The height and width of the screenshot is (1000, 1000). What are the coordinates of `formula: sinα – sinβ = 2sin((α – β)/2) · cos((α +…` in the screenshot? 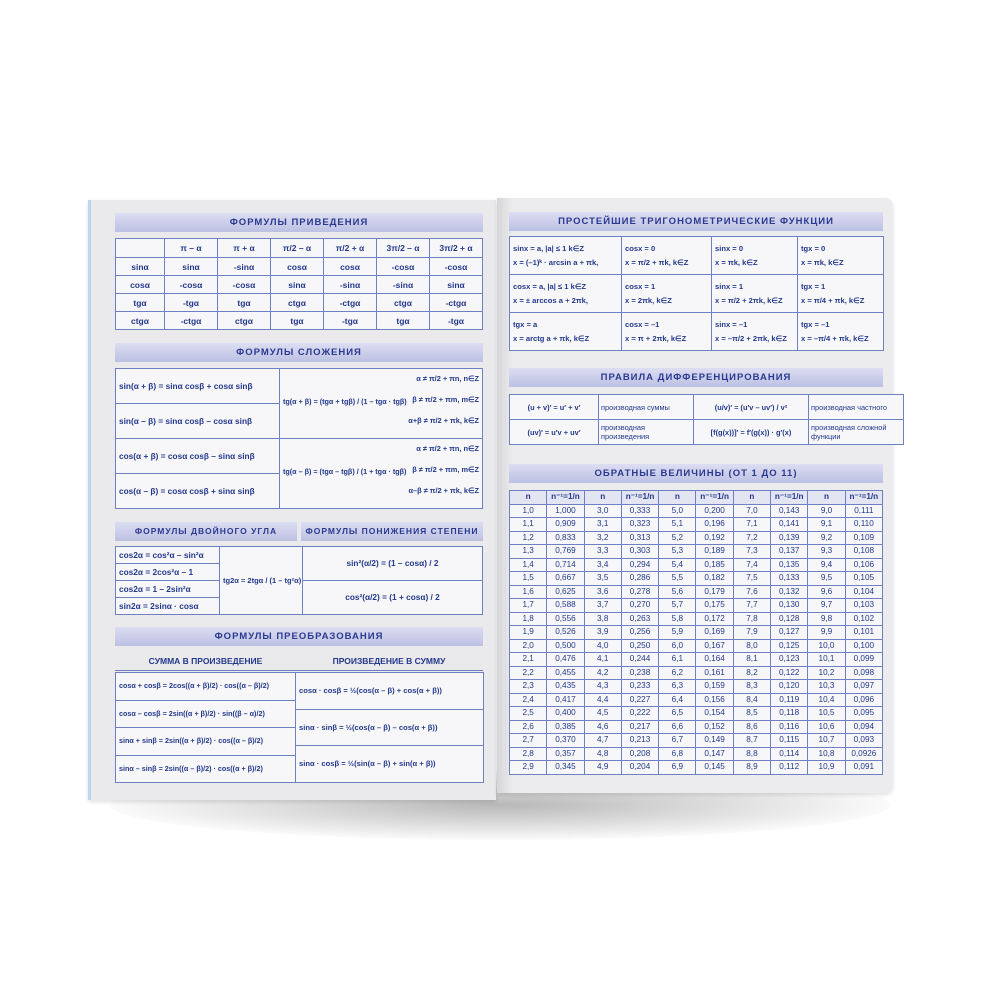 It's located at (191, 768).